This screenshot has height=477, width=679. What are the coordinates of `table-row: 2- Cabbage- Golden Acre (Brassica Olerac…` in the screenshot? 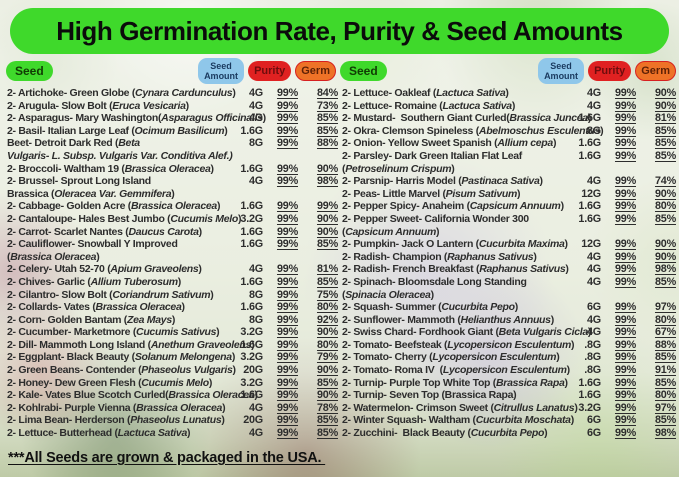 It's located at (172, 206).